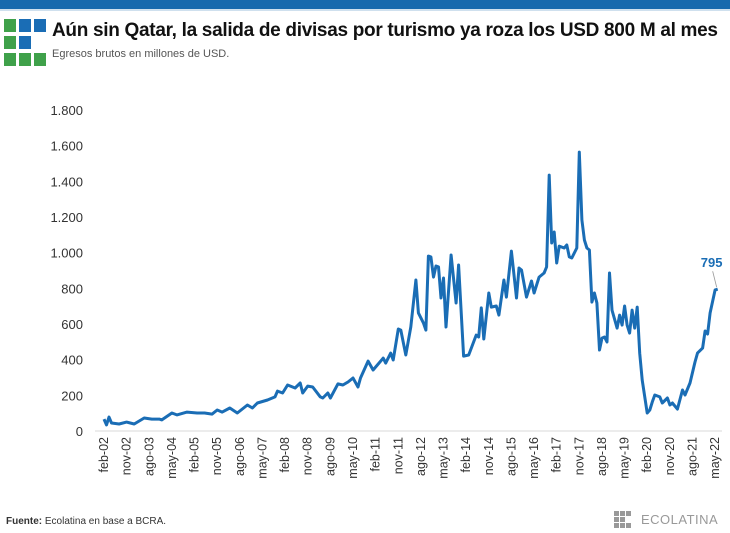  I want to click on x-tick-label: nov-20, so click(670, 456).